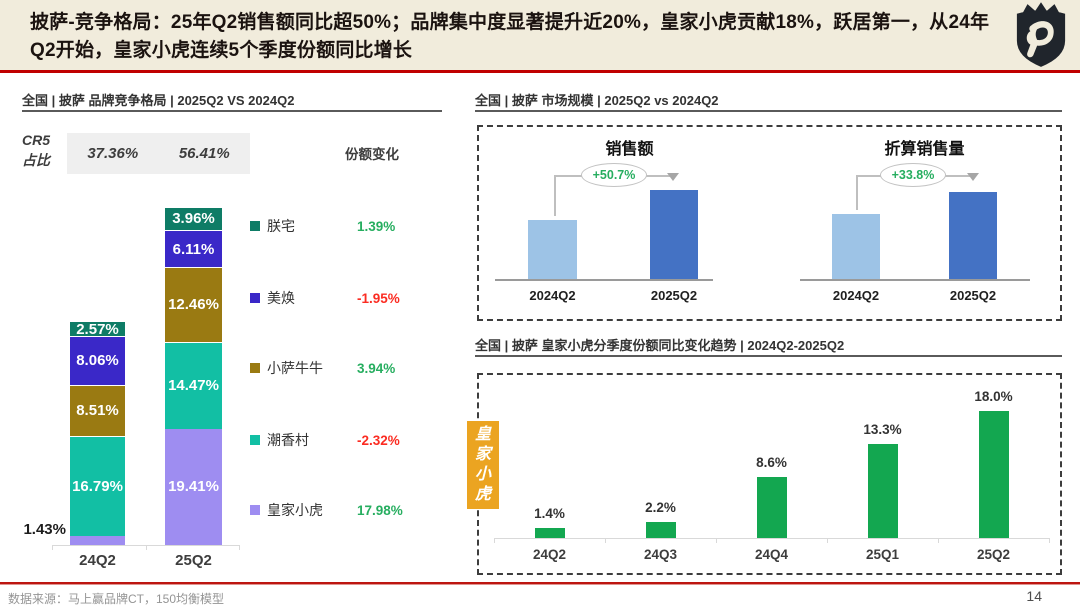  I want to click on legend-item: 潮香村 -2.32%, so click(345, 440).